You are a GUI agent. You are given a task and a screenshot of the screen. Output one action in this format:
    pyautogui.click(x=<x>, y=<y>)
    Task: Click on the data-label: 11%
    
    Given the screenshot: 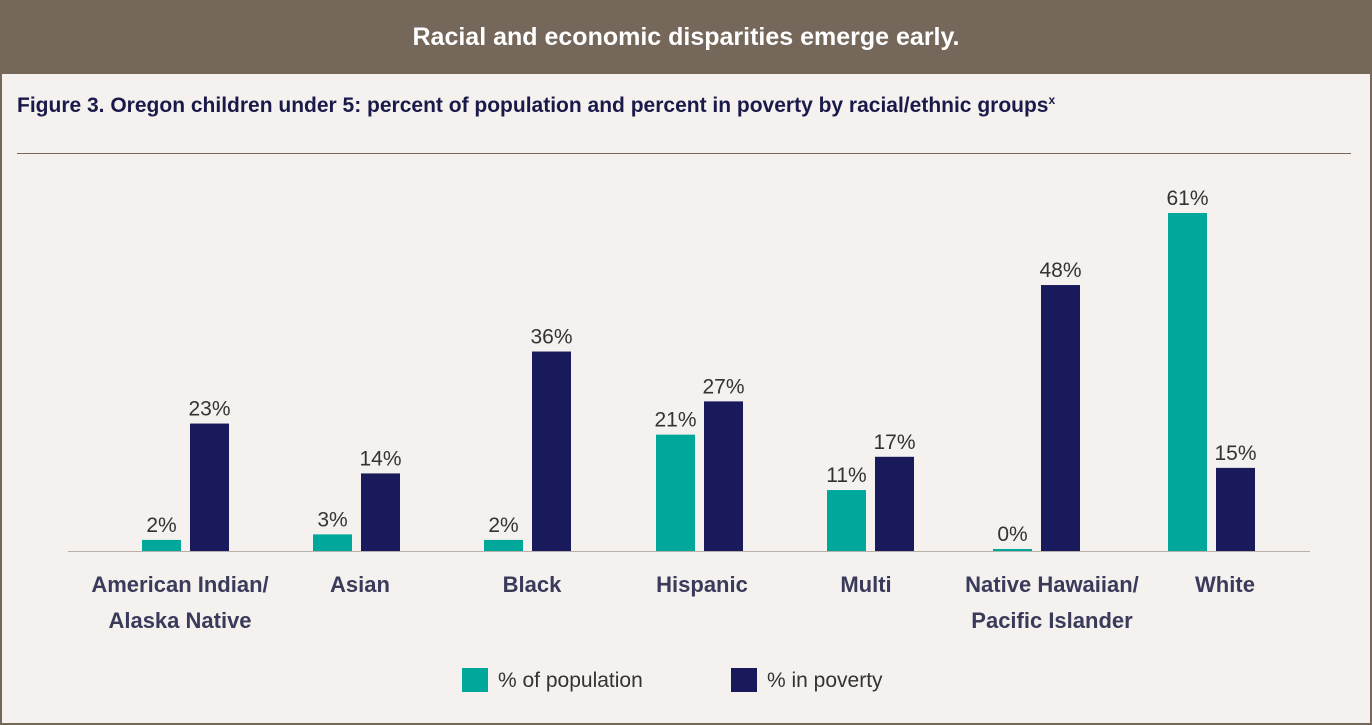 What is the action you would take?
    pyautogui.click(x=846, y=475)
    